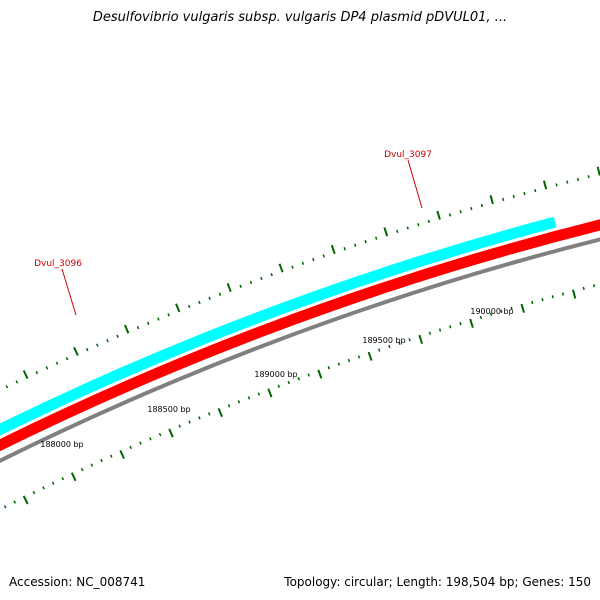  I want to click on scale-label-189000: 189000 bp, so click(275, 374).